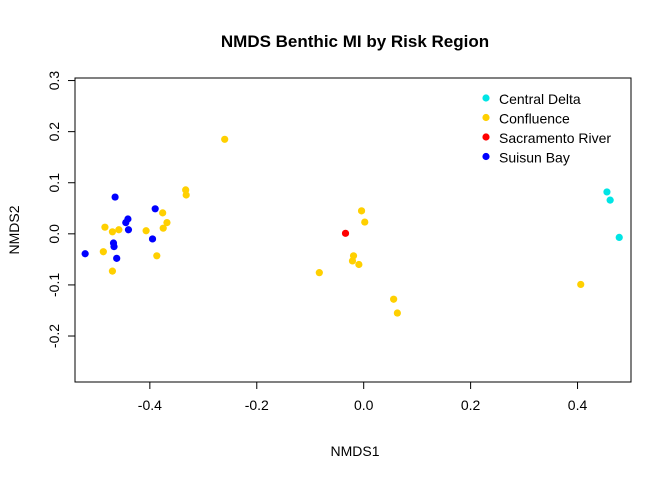 This screenshot has height=485, width=672. What do you see at coordinates (613, 215) in the screenshot?
I see `series-central-delta` at bounding box center [613, 215].